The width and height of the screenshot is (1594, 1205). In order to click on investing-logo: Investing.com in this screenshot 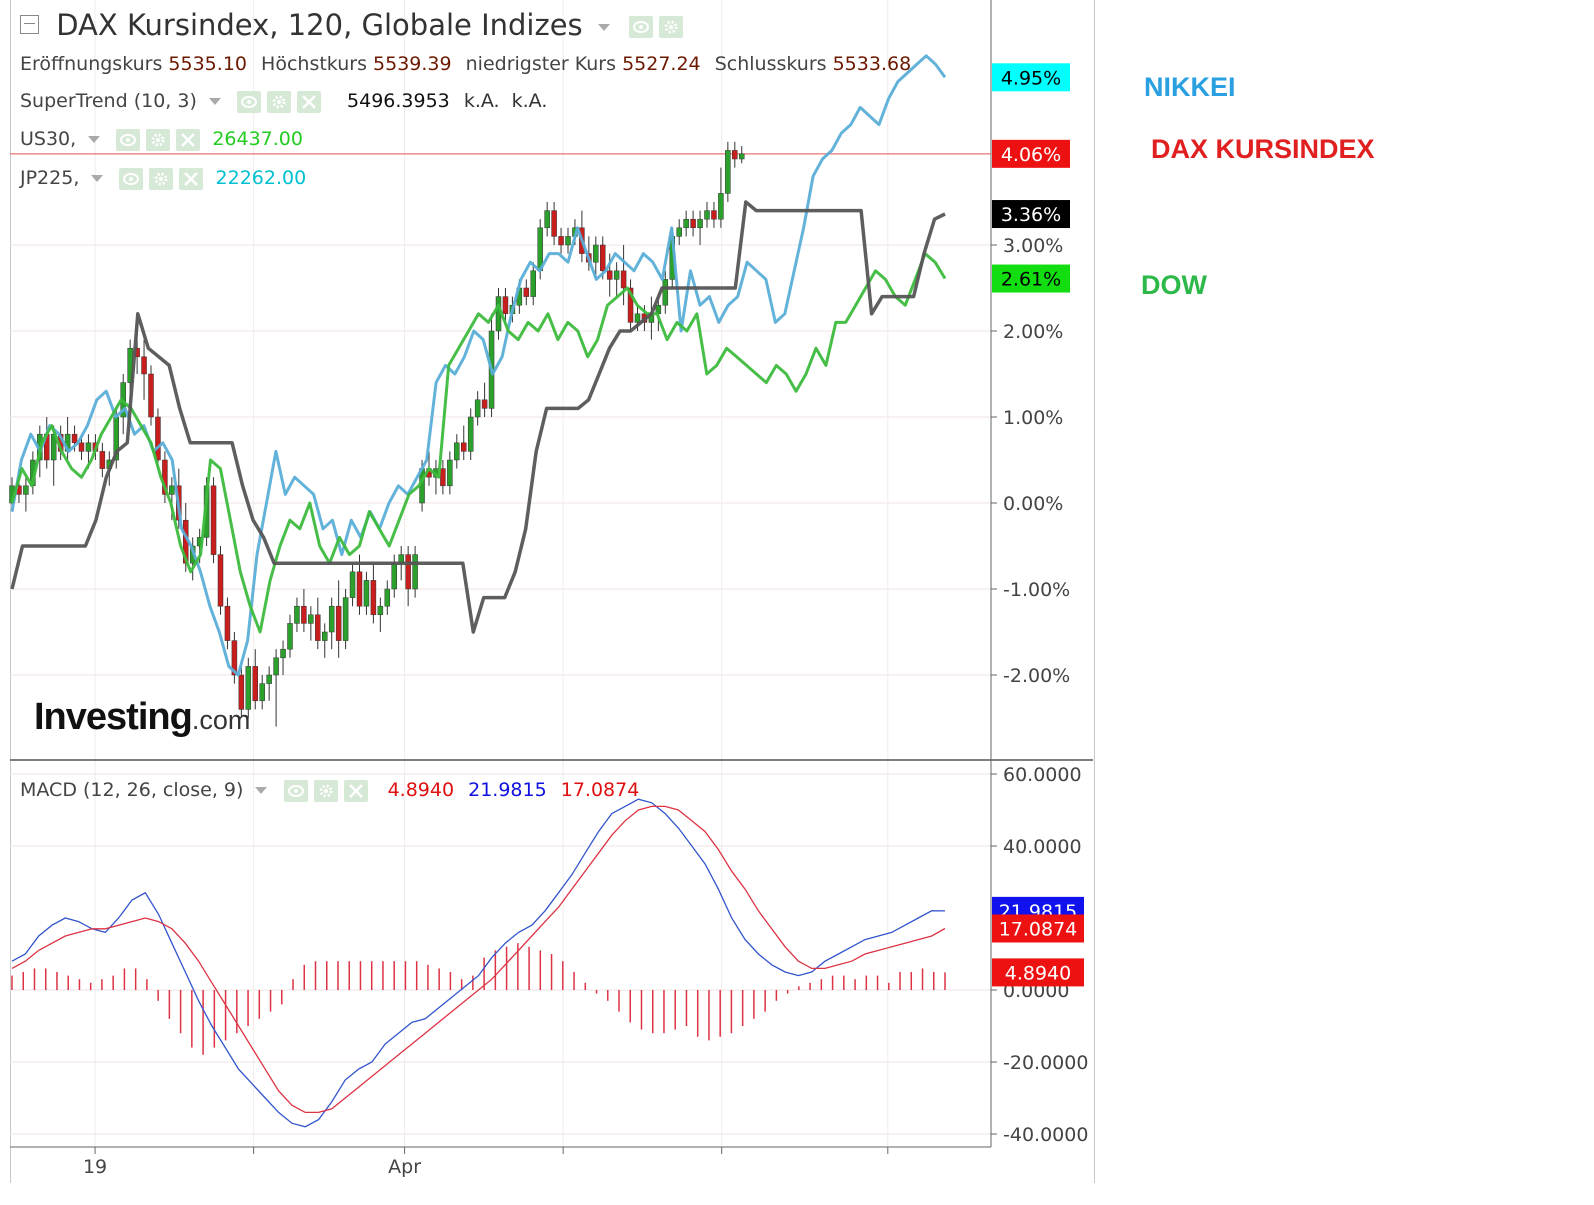, I will do `click(142, 717)`.